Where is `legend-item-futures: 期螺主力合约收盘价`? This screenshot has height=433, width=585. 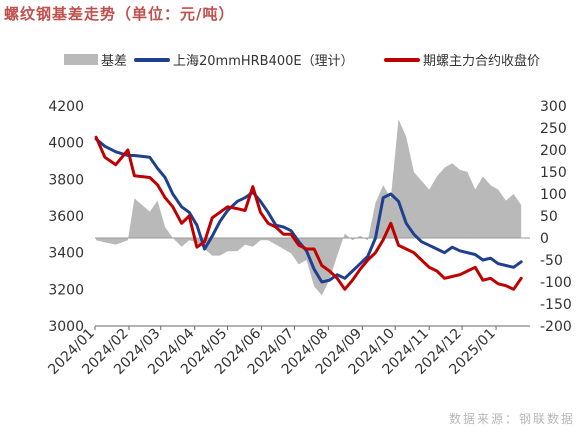 legend-item-futures: 期螺主力合约收盘价 is located at coordinates (462, 59).